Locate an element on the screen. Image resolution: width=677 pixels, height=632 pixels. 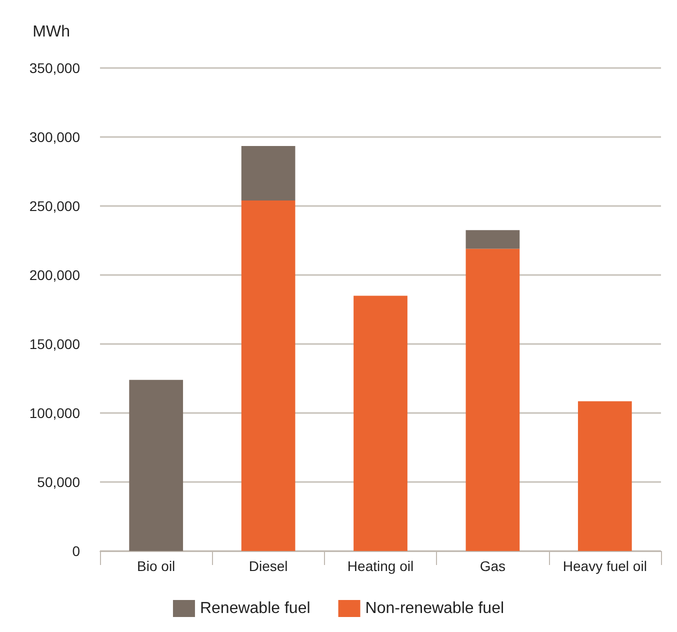
y-tick-label: 350,000 is located at coordinates (54, 68).